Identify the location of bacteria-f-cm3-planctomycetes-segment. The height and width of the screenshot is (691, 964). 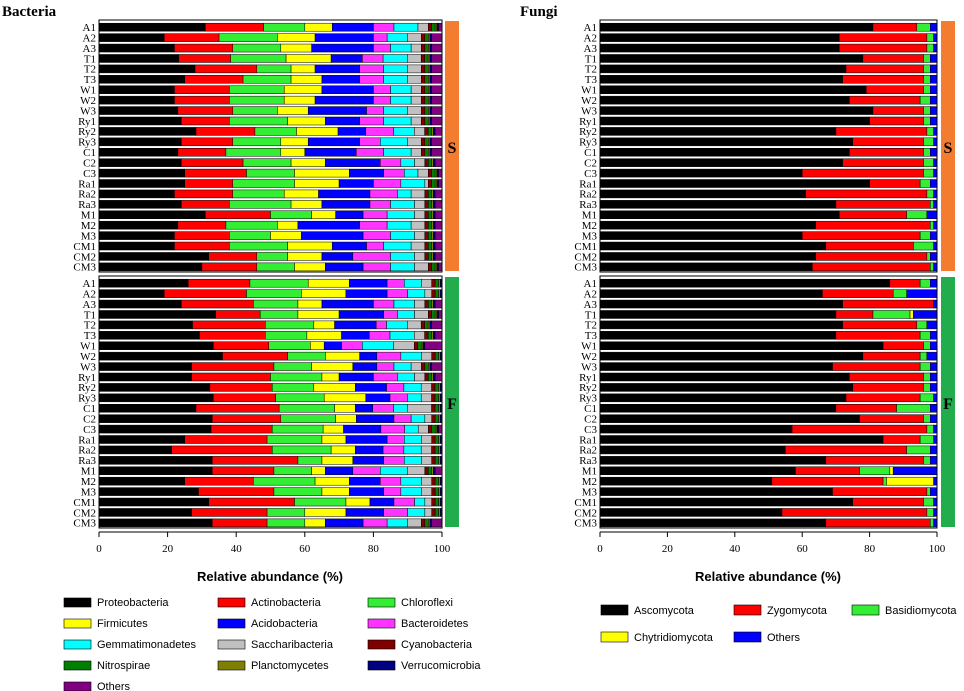
(429, 523).